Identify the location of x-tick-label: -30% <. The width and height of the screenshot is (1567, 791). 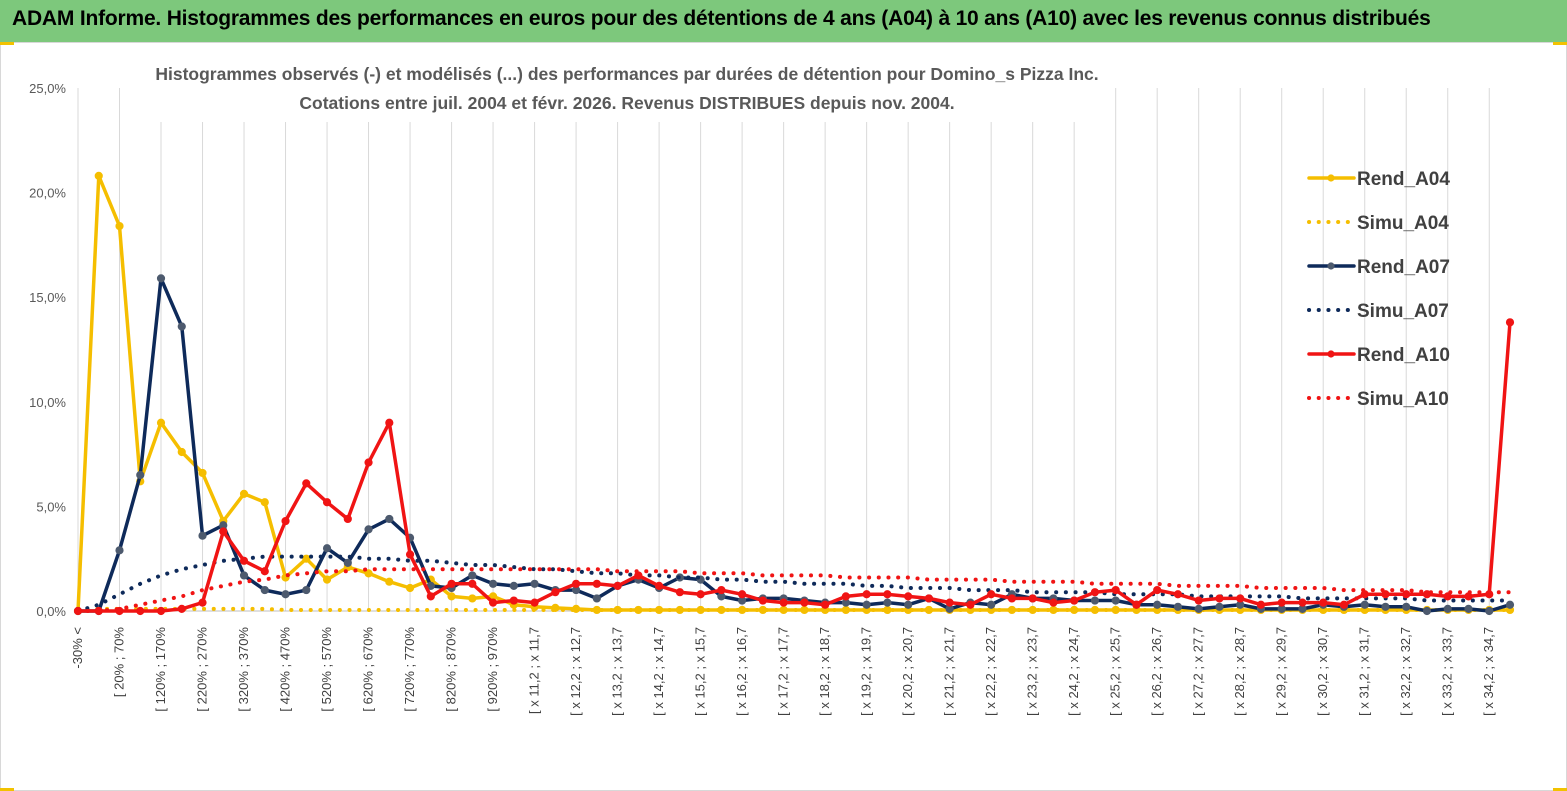
(77, 648).